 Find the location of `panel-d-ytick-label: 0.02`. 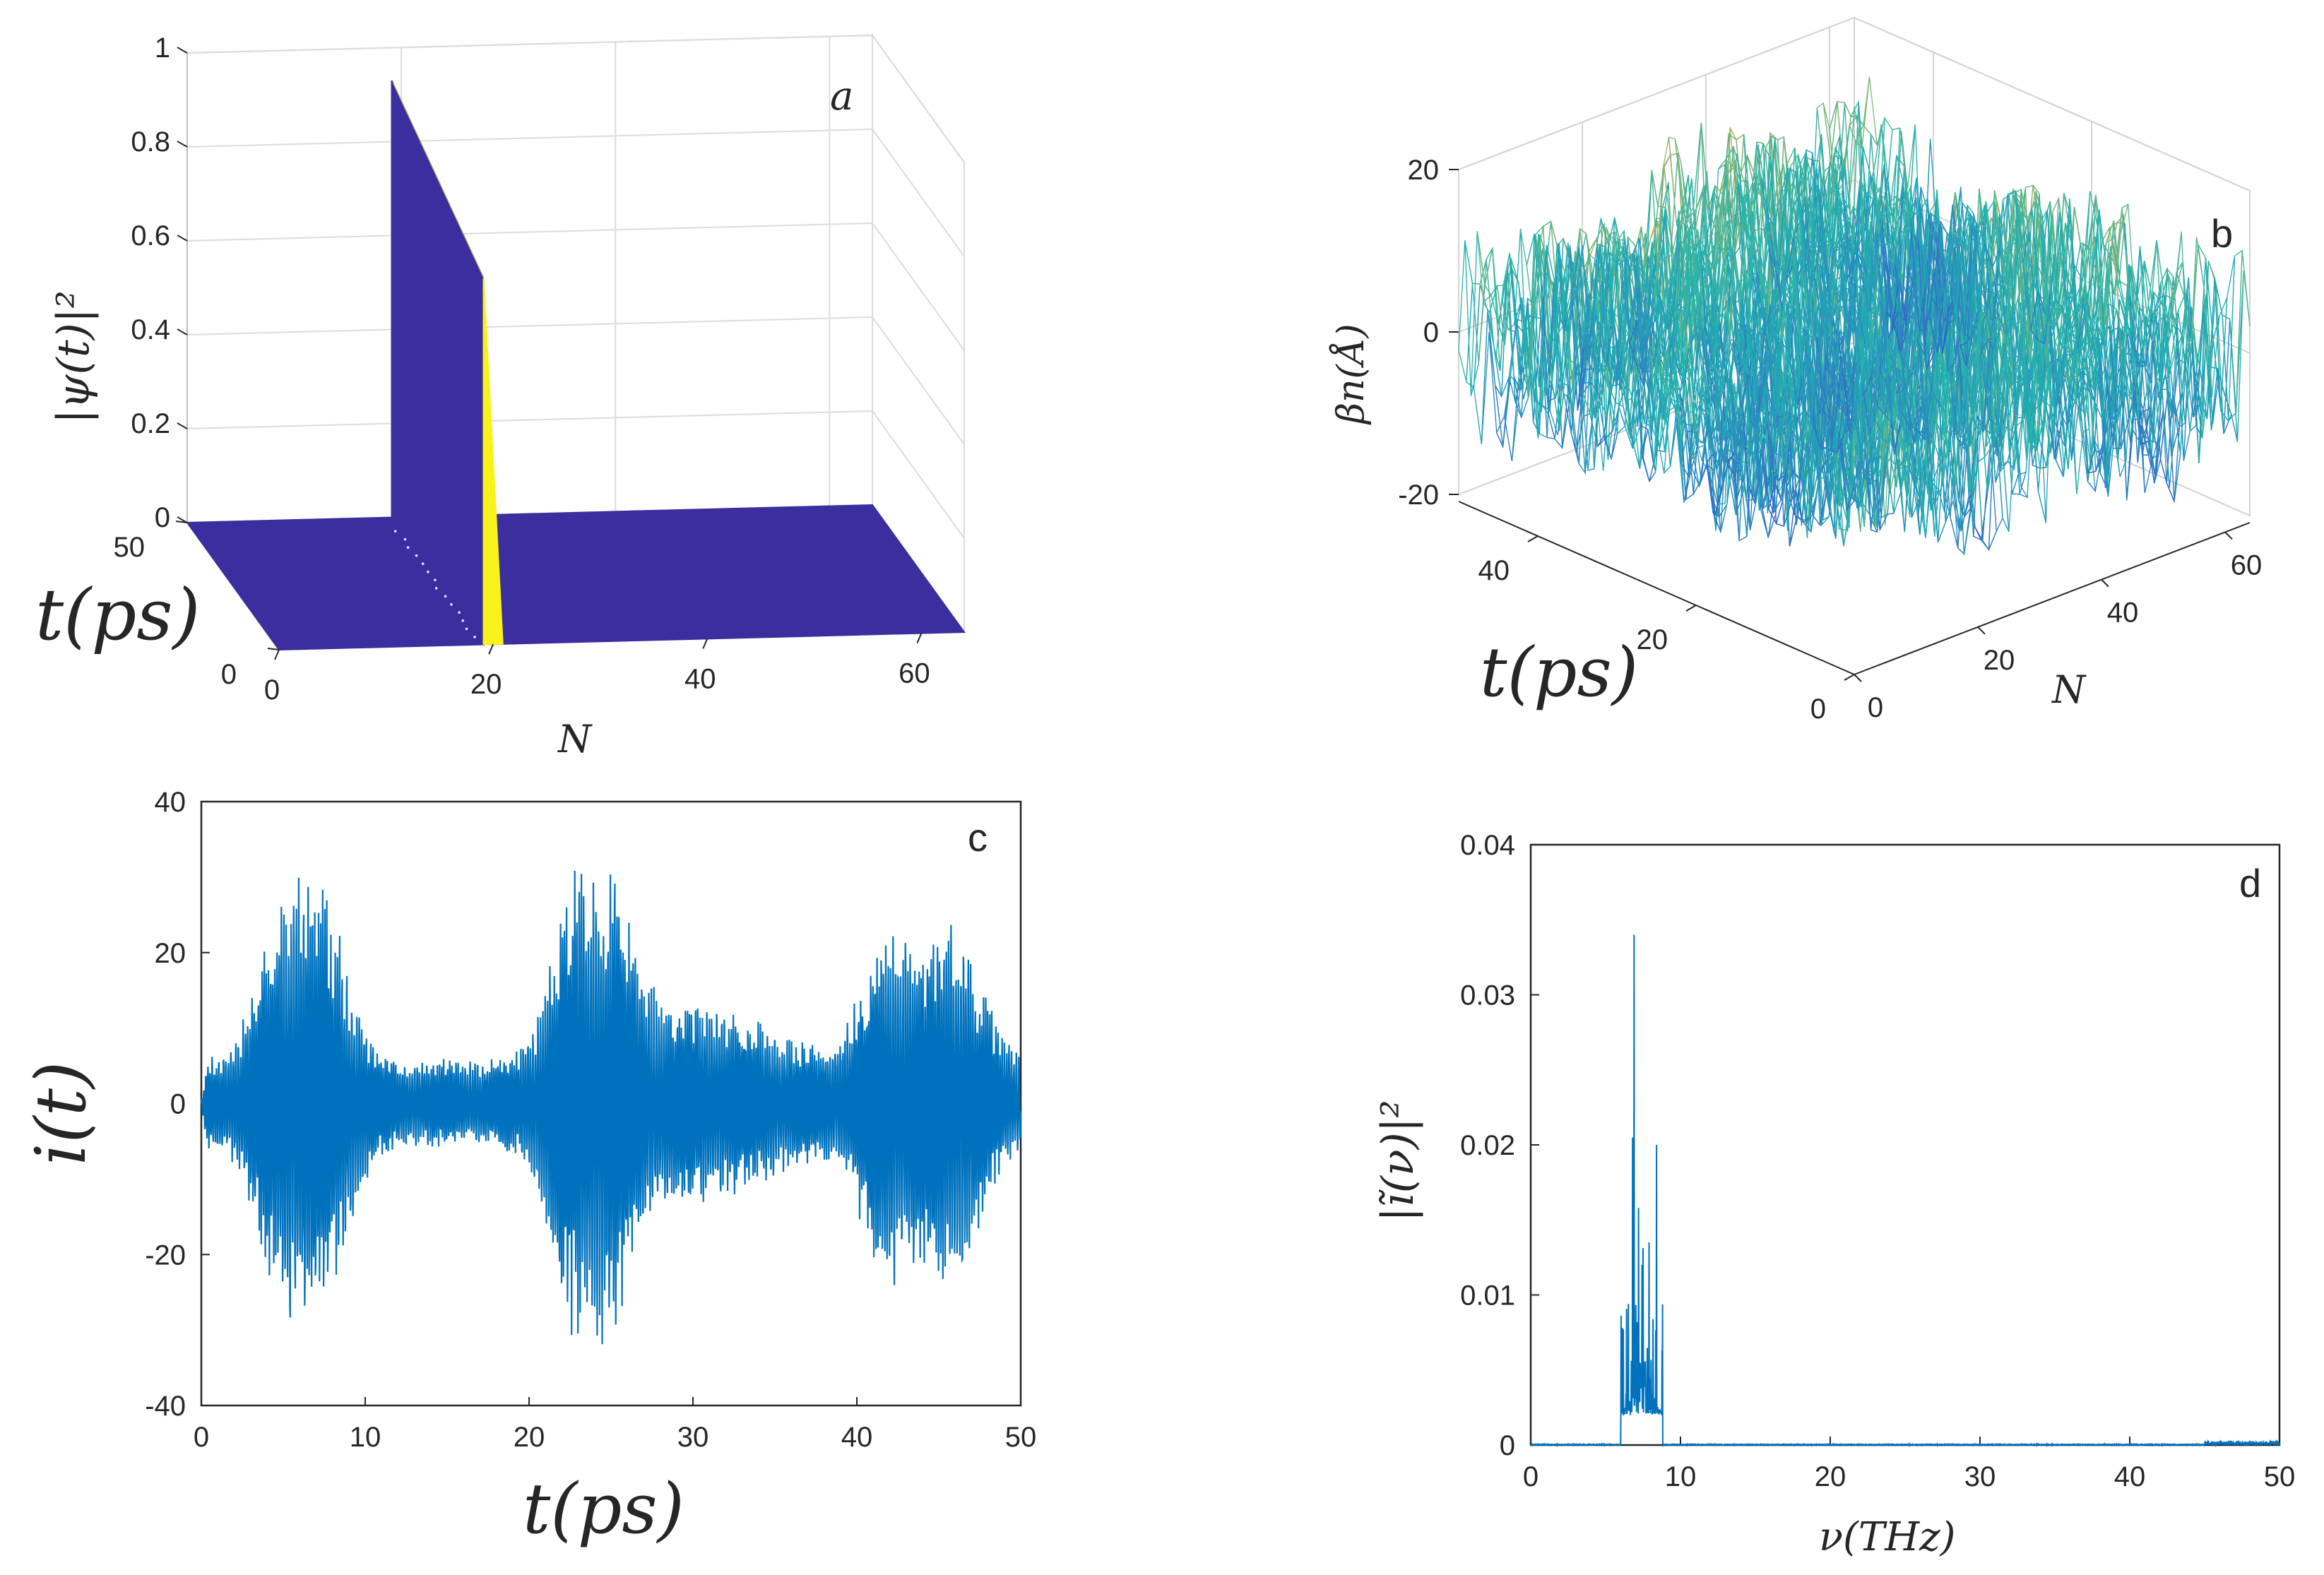

panel-d-ytick-label: 0.02 is located at coordinates (1487, 1146).